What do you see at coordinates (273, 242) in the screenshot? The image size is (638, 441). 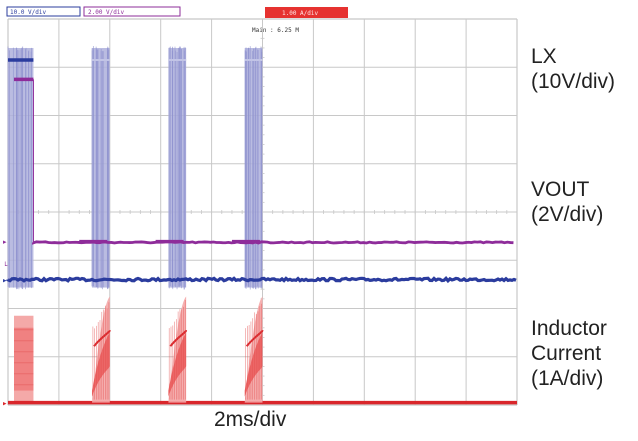 I see `vout-steady-level` at bounding box center [273, 242].